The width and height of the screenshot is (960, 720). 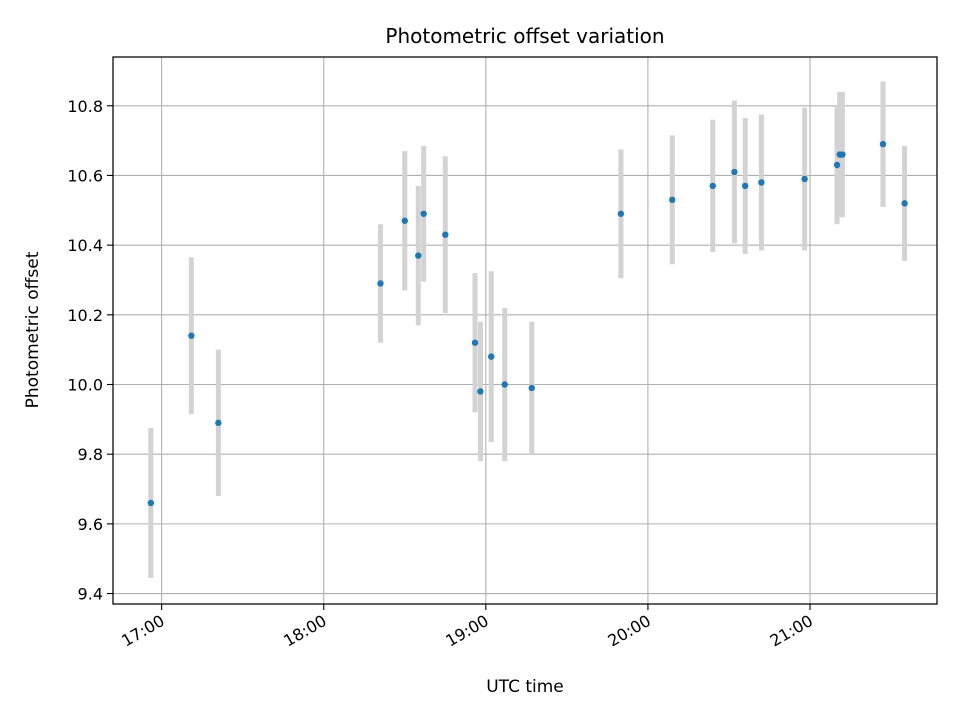 I want to click on y-tick-label: 10.6, so click(x=85, y=175).